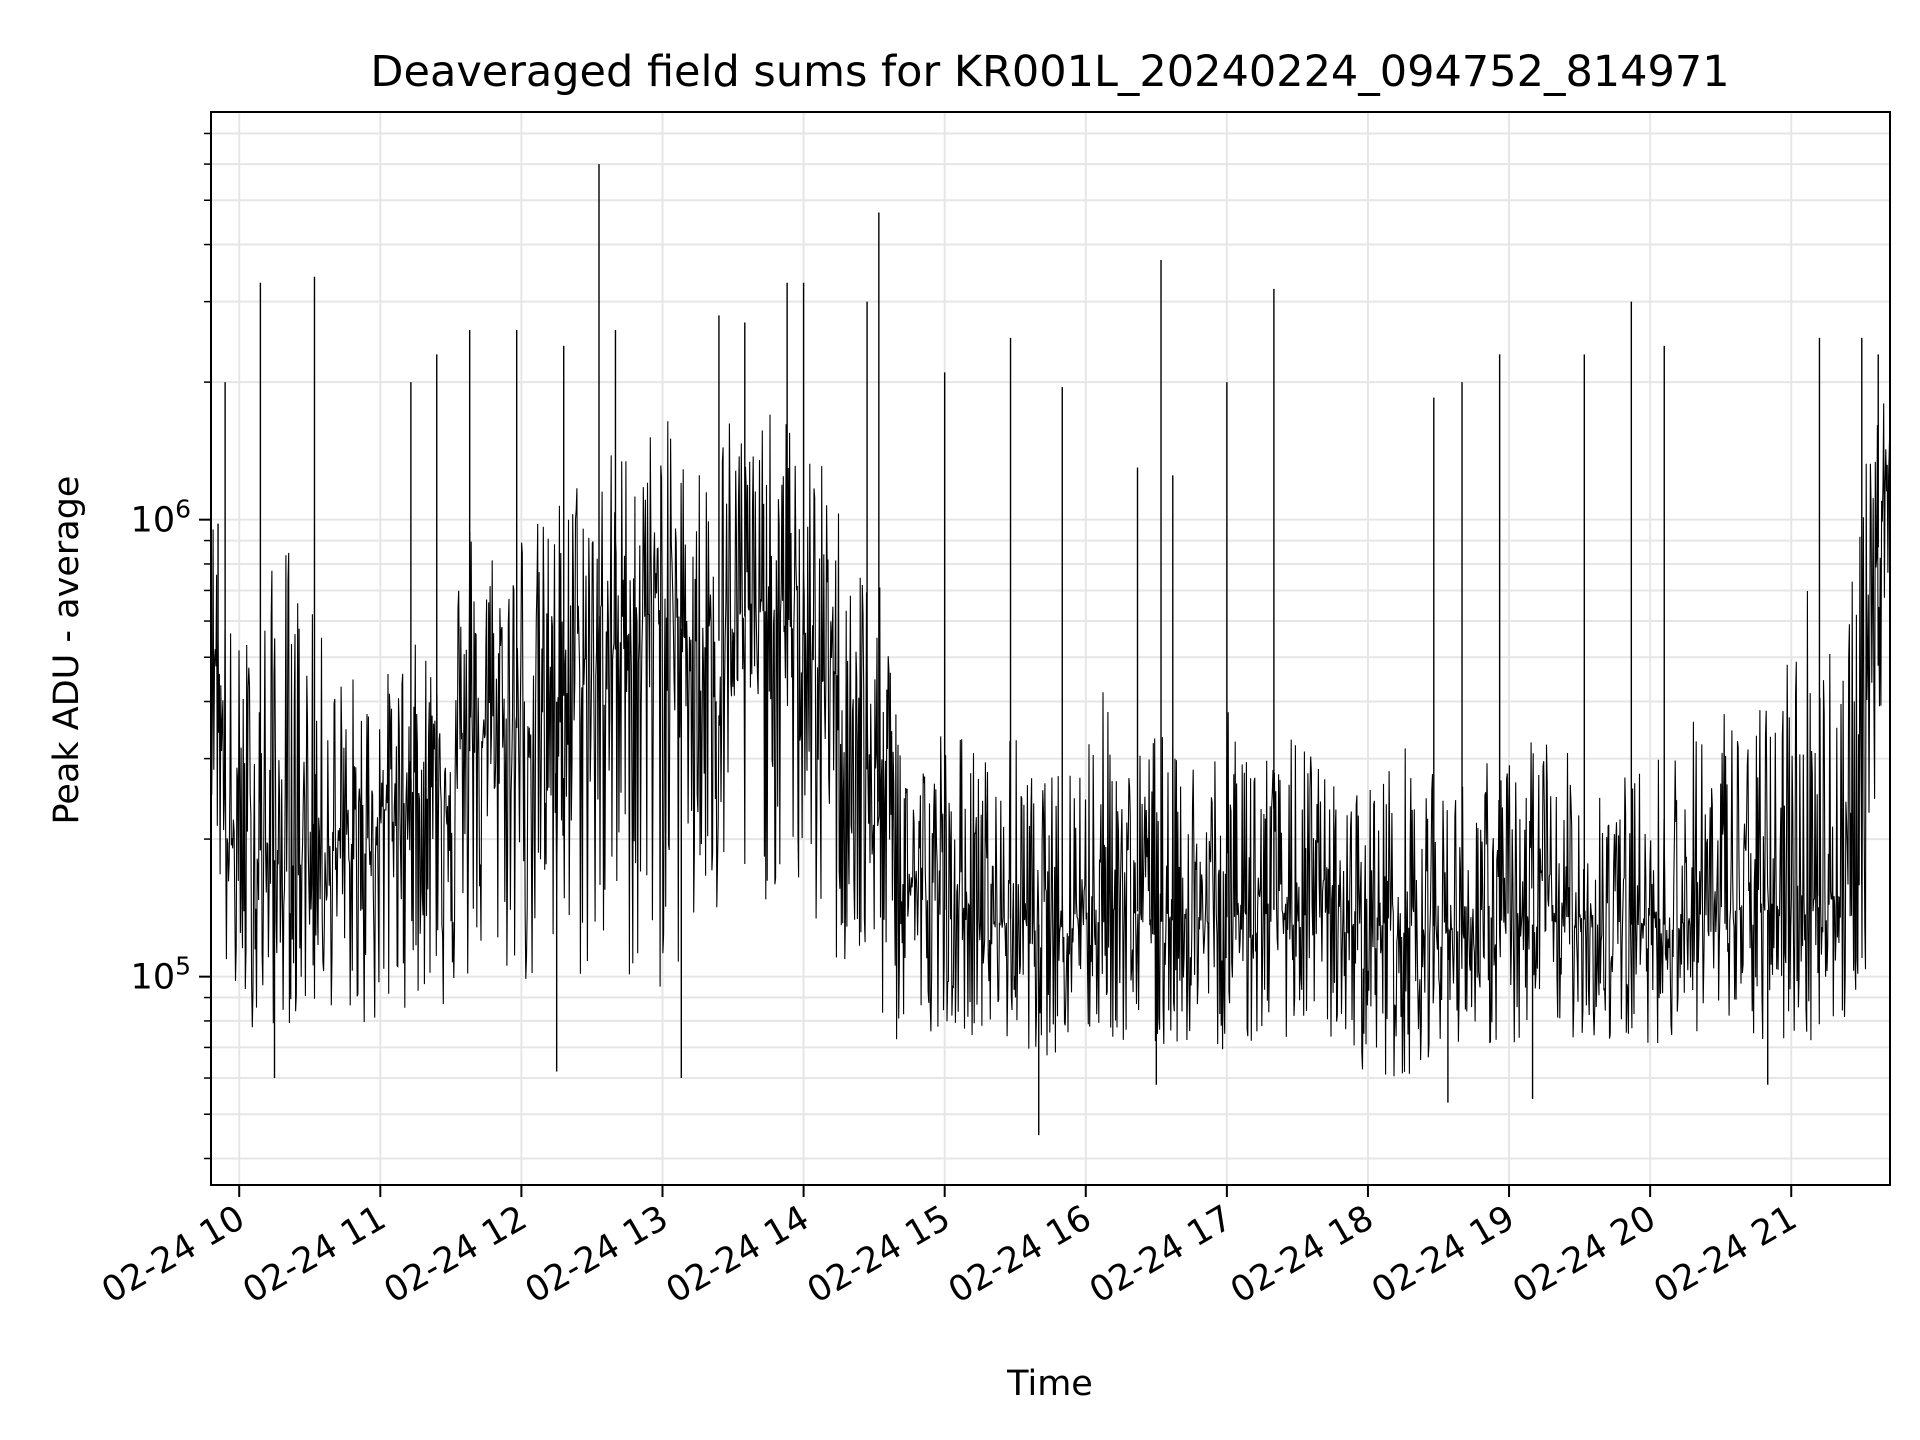 This screenshot has width=1920, height=1440. Describe the element at coordinates (161, 975) in the screenshot. I see `y-tick-label: 10⁵` at that location.